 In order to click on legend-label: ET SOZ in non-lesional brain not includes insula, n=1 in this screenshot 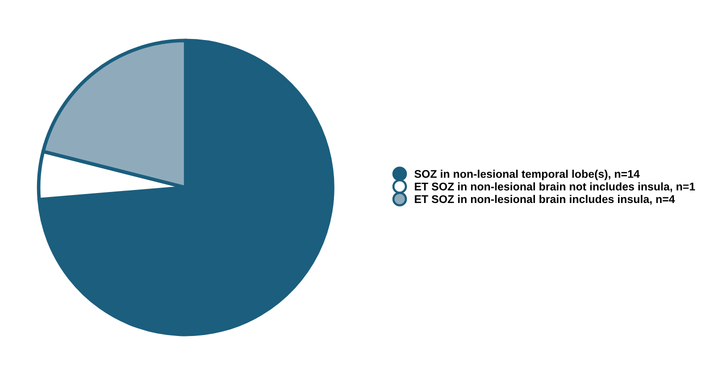, I will do `click(555, 187)`.